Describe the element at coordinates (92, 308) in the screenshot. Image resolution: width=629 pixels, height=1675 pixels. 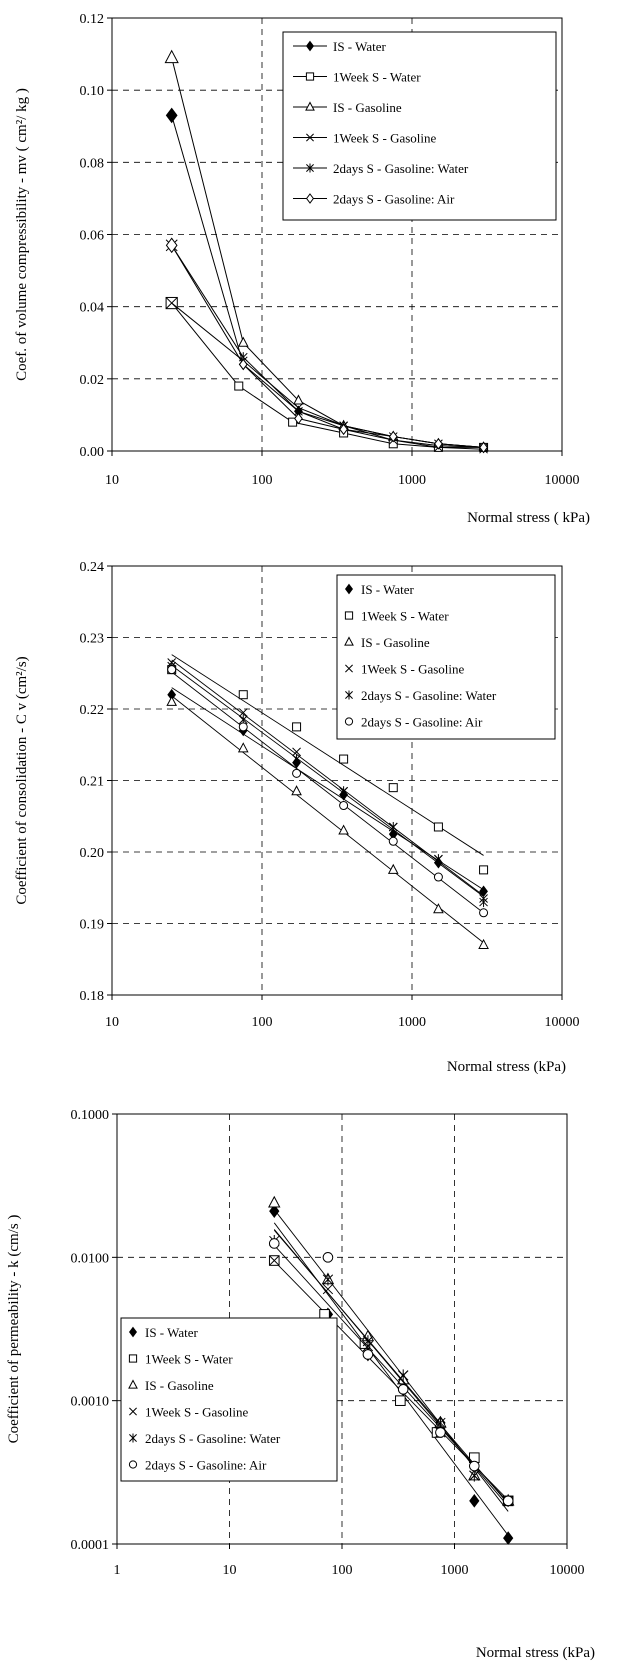
I see `y-tick-label: 0.04` at that location.